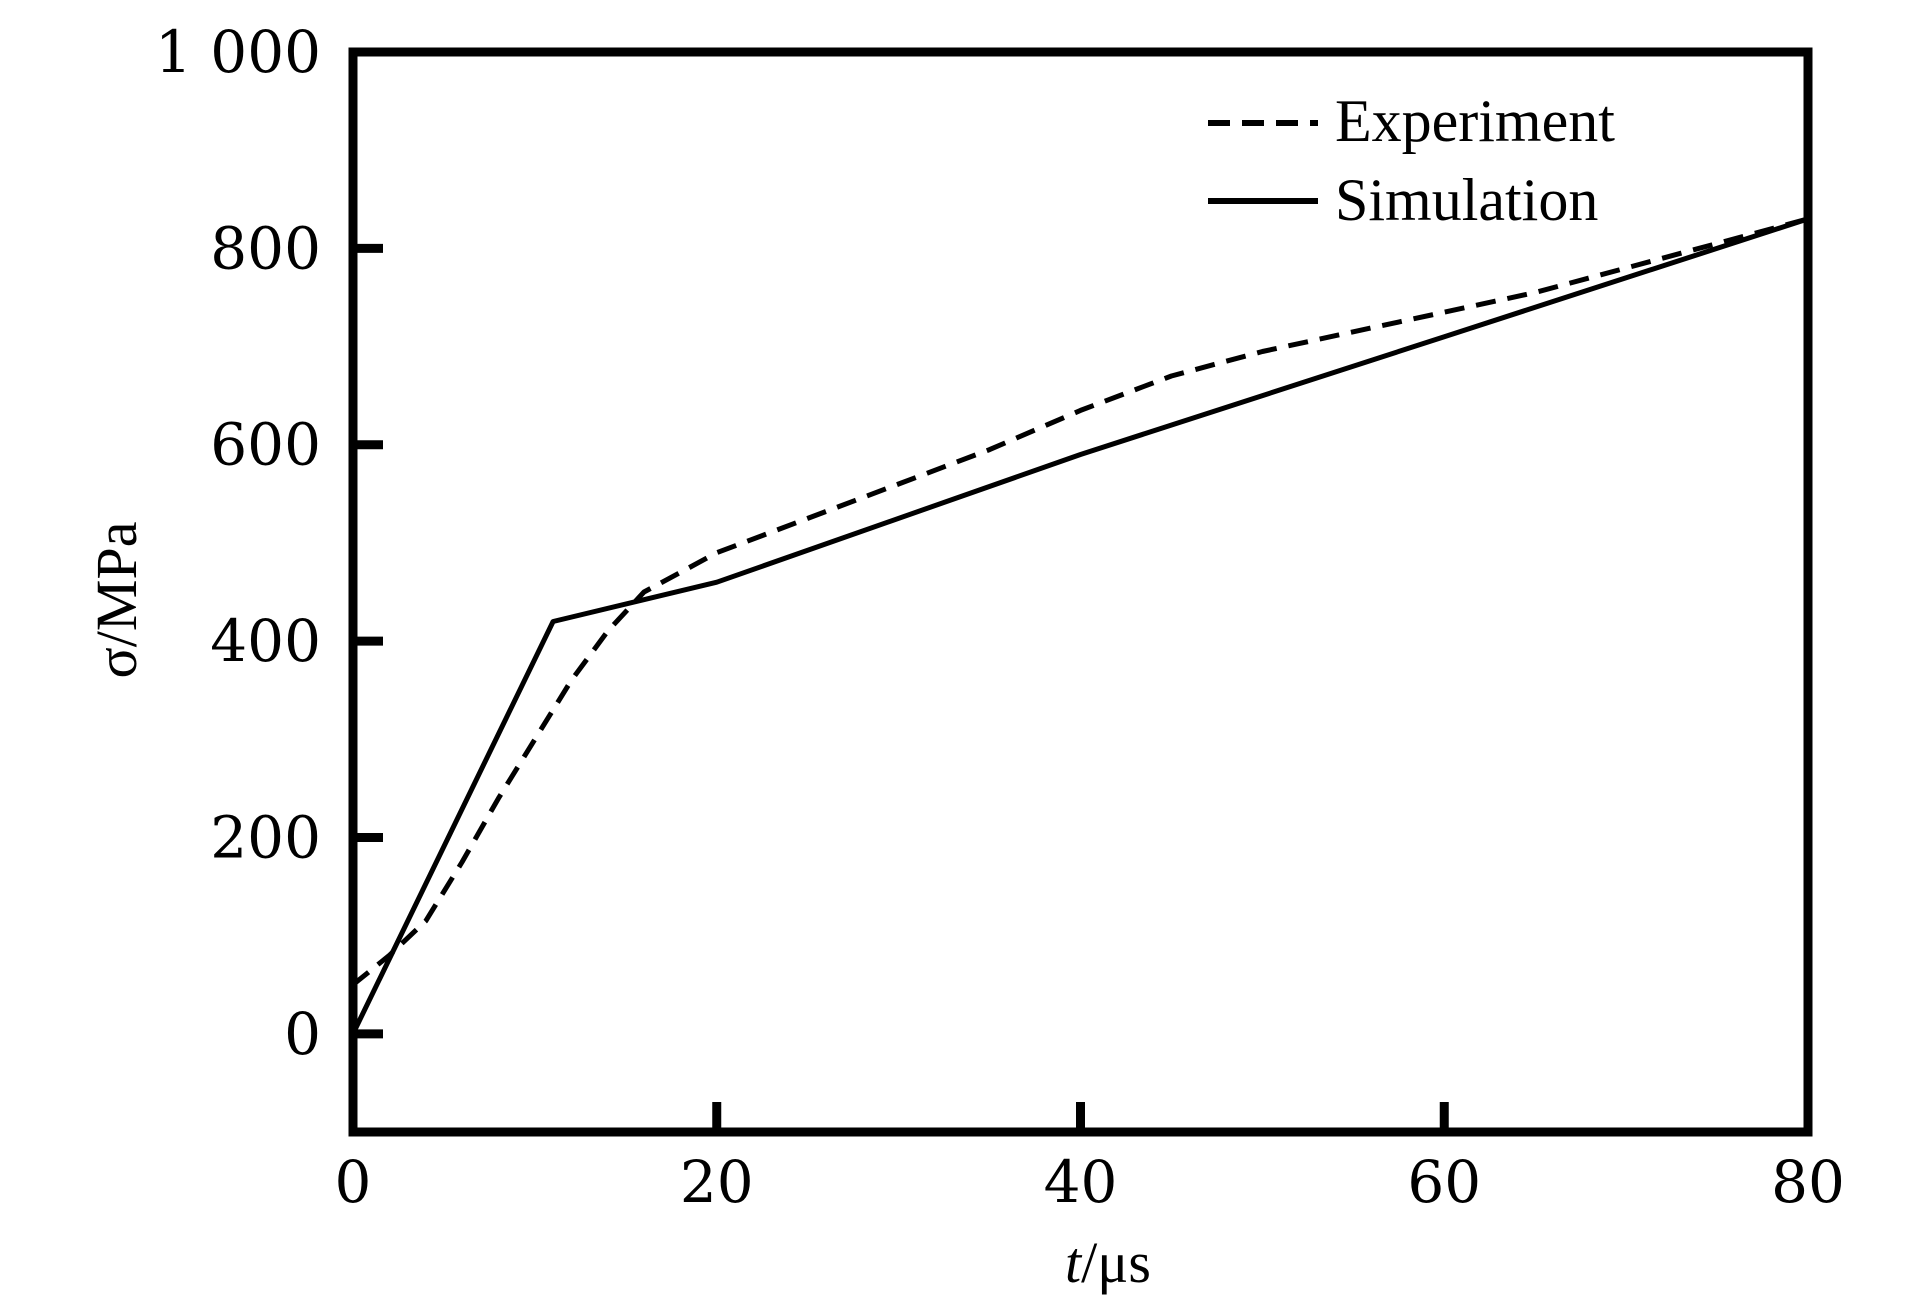 This screenshot has width=1923, height=1299. I want to click on y-ticks: 0 200 400 600 800 1 000, so click(269, 543).